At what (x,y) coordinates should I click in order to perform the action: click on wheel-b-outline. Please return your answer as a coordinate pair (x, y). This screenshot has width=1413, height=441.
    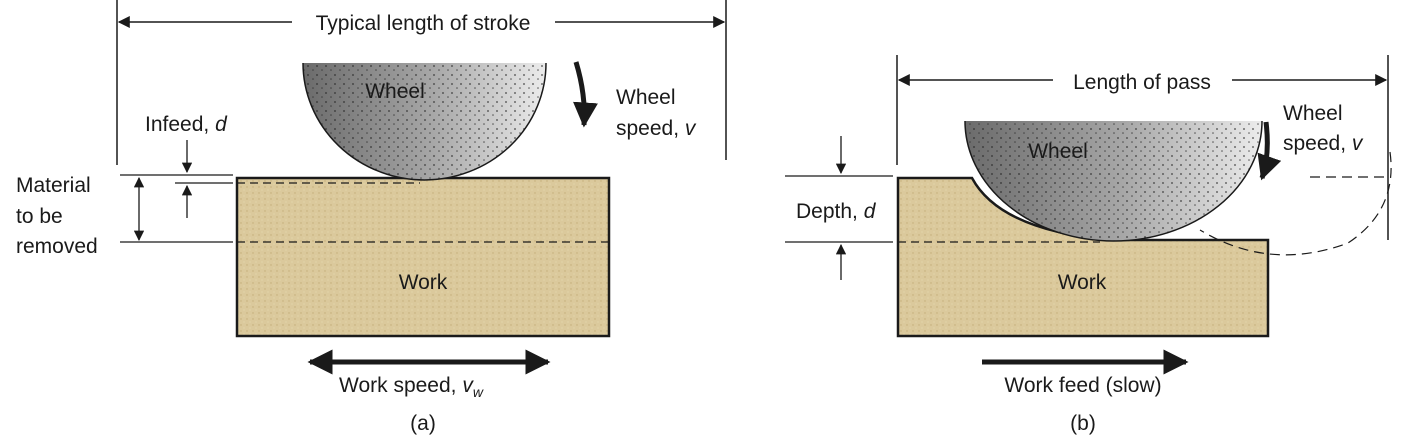
    Looking at the image, I should click on (1113, 181).